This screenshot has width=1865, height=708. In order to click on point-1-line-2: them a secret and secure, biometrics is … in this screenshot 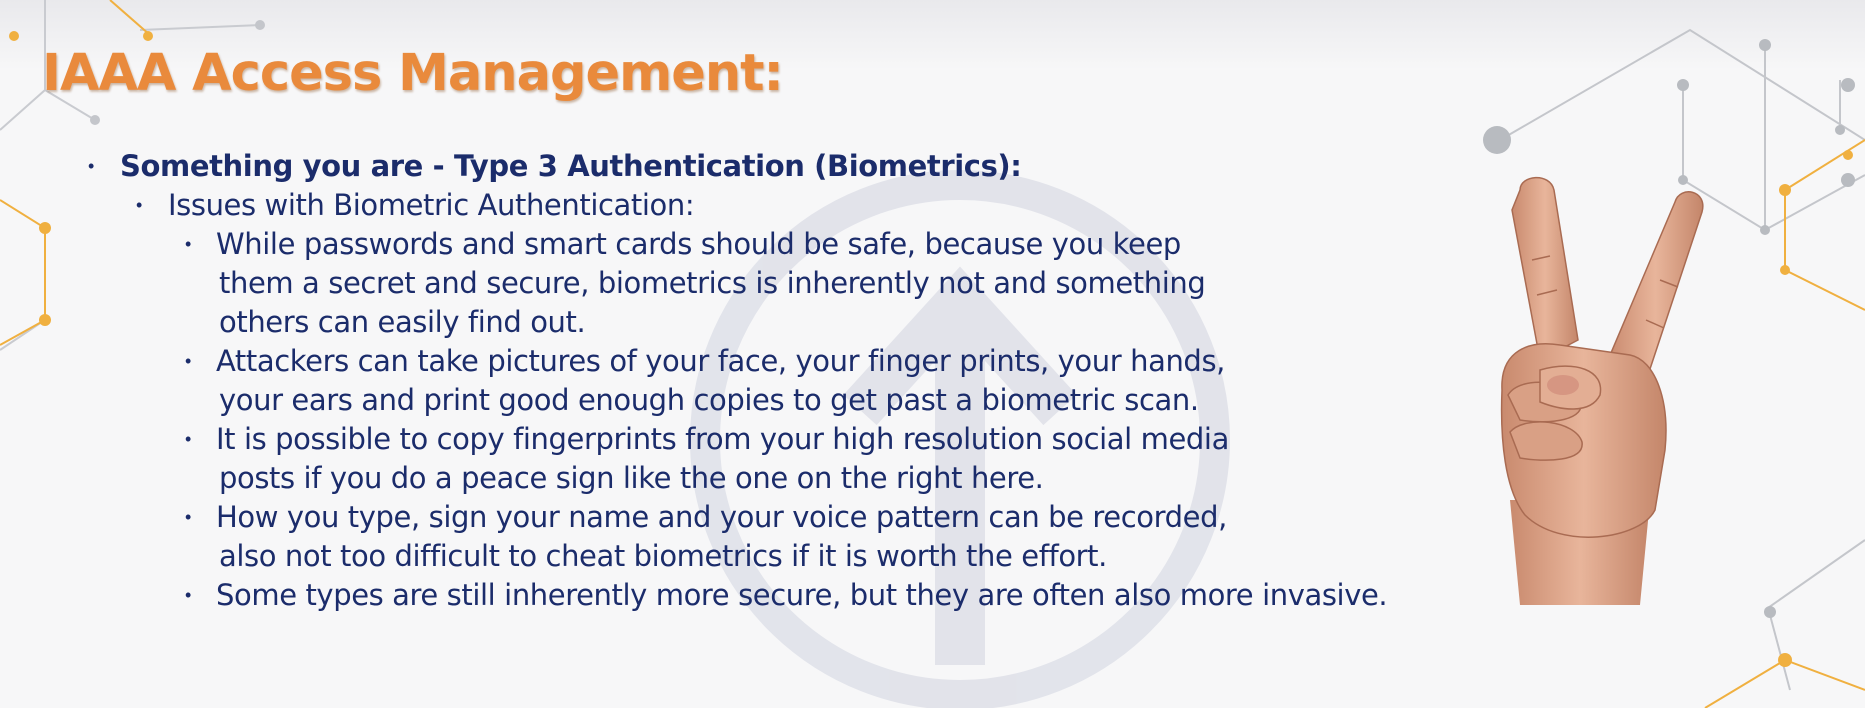, I will do `click(712, 283)`.